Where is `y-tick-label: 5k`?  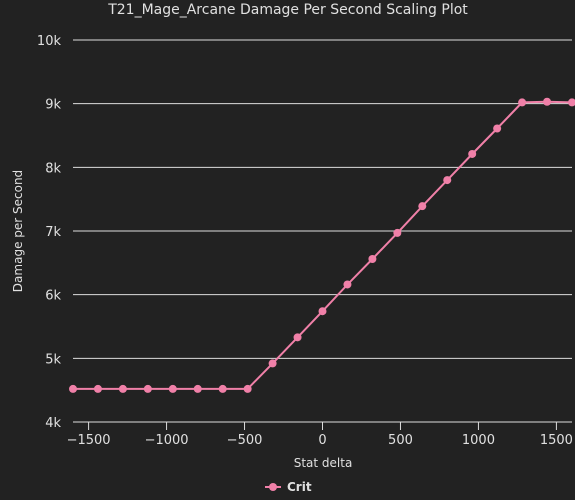
y-tick-label: 5k is located at coordinates (53, 359).